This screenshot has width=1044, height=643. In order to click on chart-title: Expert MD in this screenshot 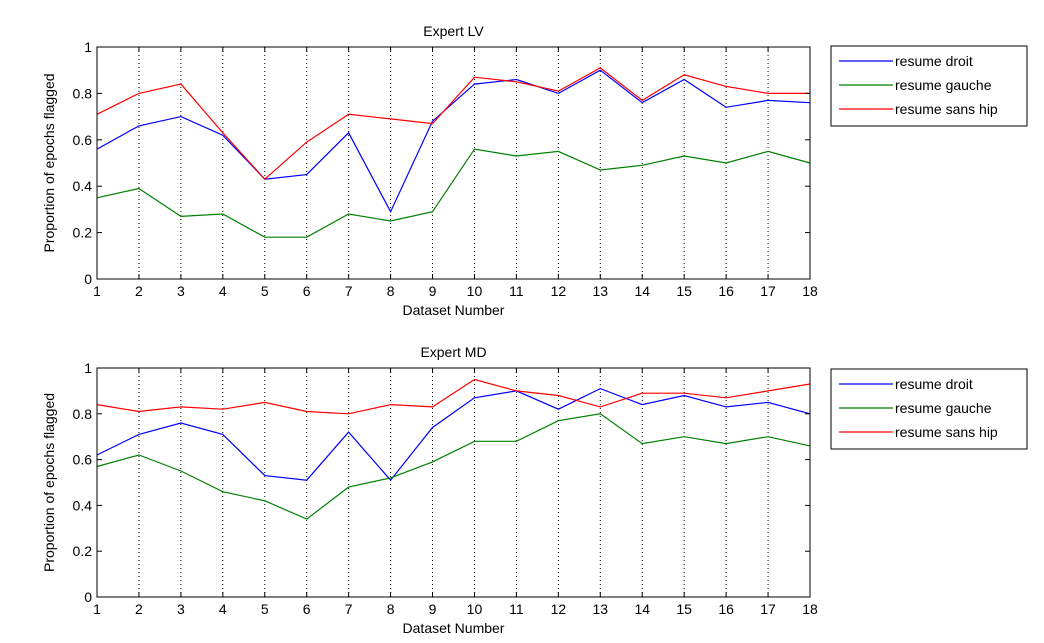, I will do `click(453, 352)`.